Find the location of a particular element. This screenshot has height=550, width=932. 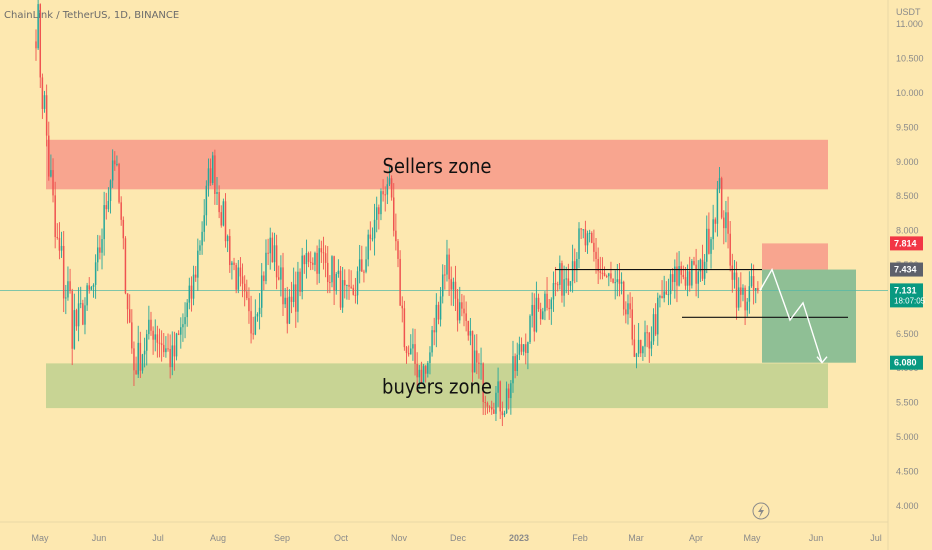

x-tick-label: Feb is located at coordinates (580, 538).